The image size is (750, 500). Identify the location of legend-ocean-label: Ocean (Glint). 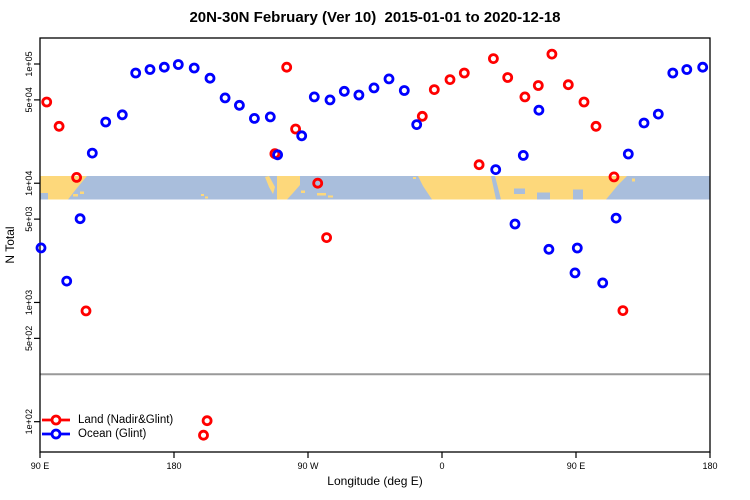
(112, 434).